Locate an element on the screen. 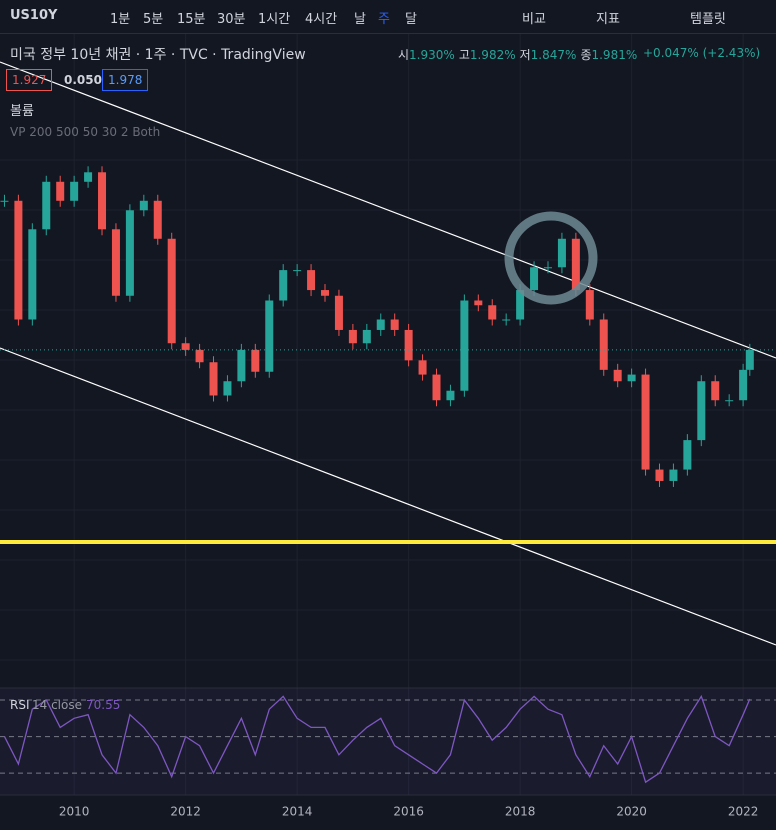  rsi-line is located at coordinates (377, 739).